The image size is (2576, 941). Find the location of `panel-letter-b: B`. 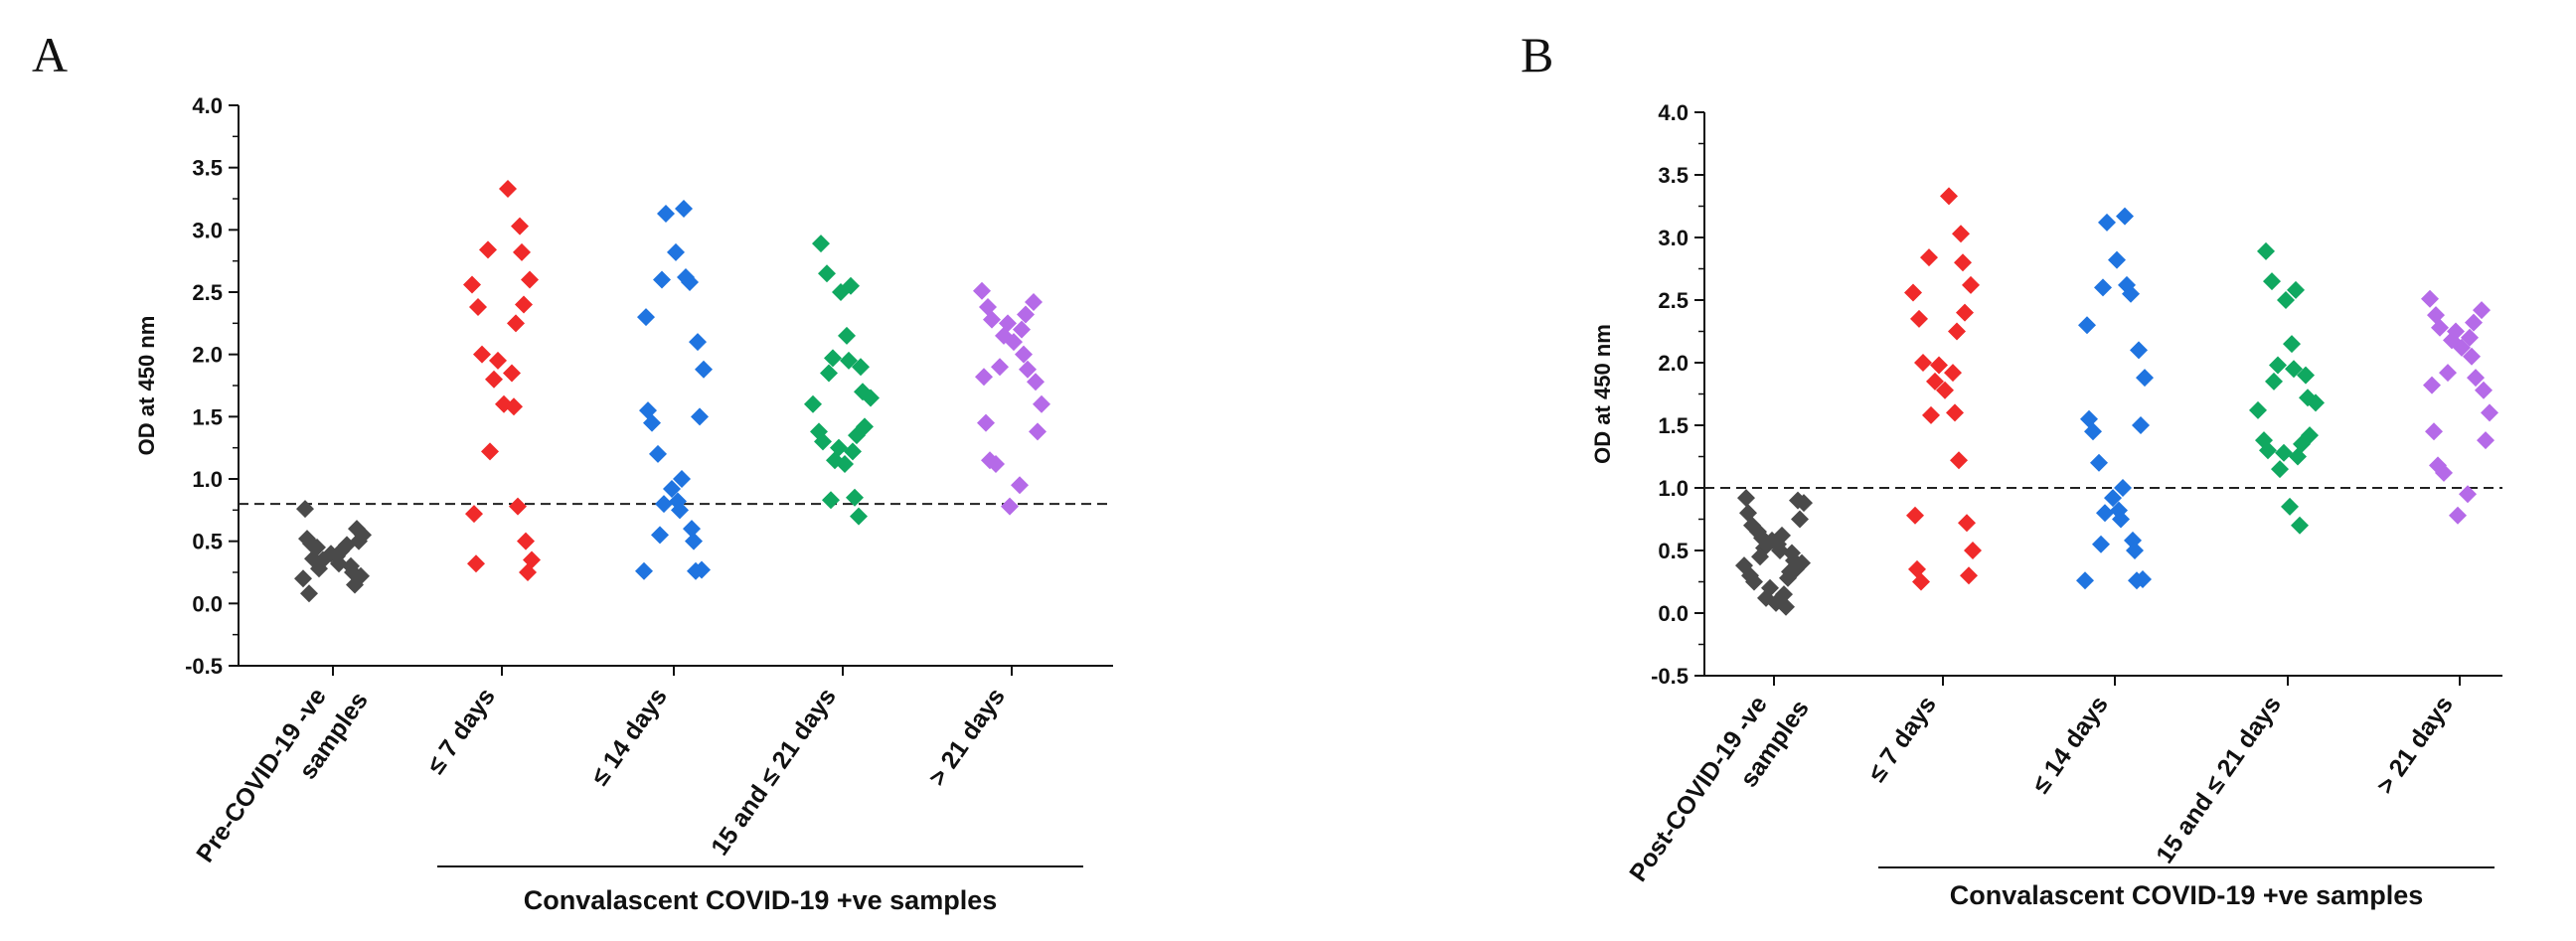

panel-letter-b: B is located at coordinates (1537, 54).